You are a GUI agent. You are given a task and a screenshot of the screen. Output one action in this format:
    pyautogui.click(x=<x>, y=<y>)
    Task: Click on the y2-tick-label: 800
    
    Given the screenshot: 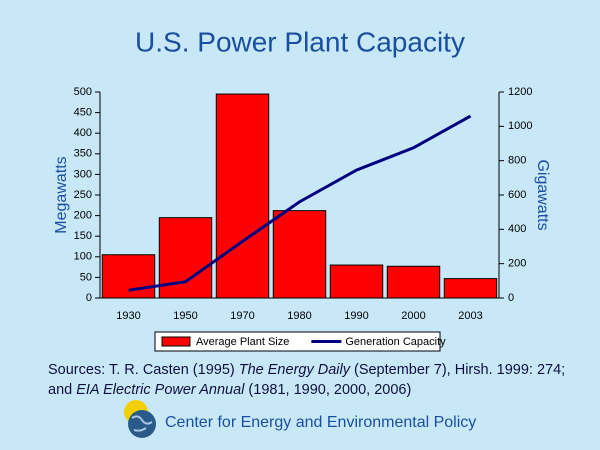 What is the action you would take?
    pyautogui.click(x=517, y=161)
    